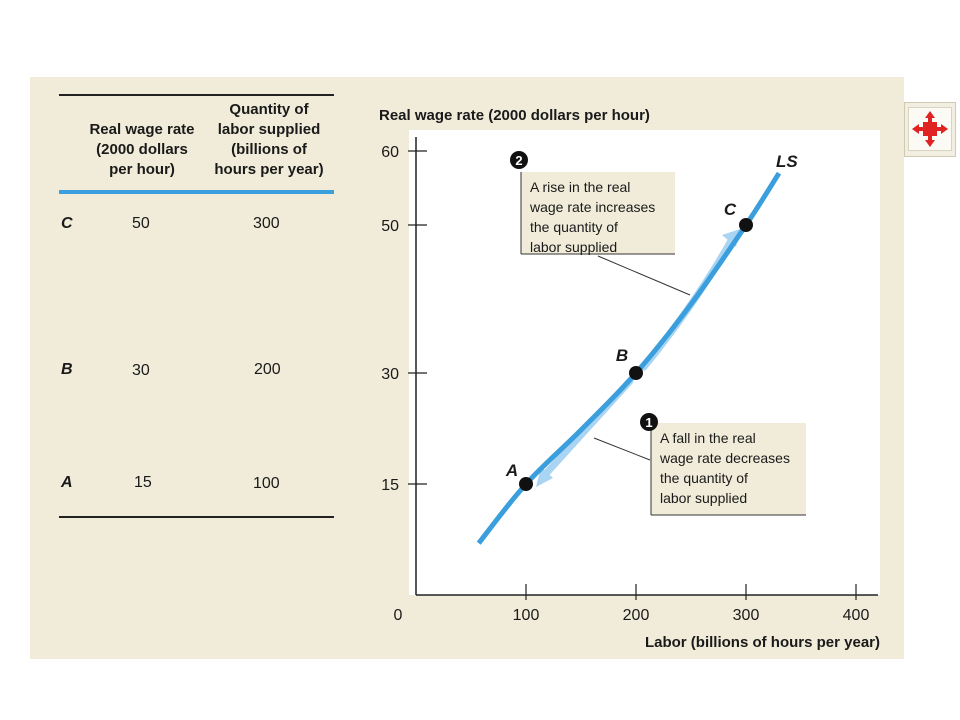 This screenshot has width=960, height=720. What do you see at coordinates (514, 115) in the screenshot?
I see `y-axis-label: Real wage rate (2000 dollars per hour)` at bounding box center [514, 115].